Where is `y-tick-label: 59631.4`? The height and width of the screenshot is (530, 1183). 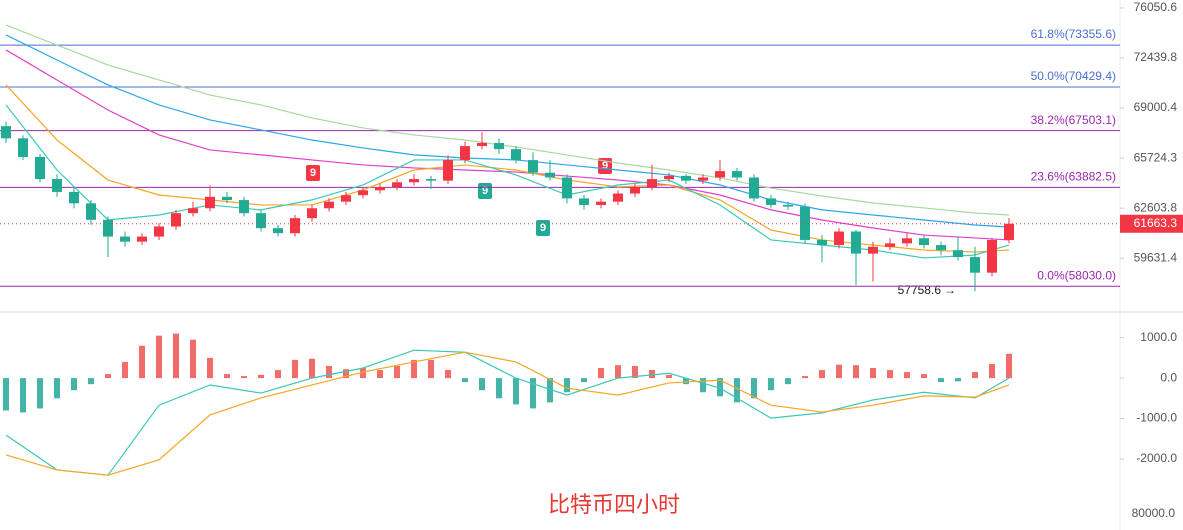
y-tick-label: 59631.4 is located at coordinates (1156, 257).